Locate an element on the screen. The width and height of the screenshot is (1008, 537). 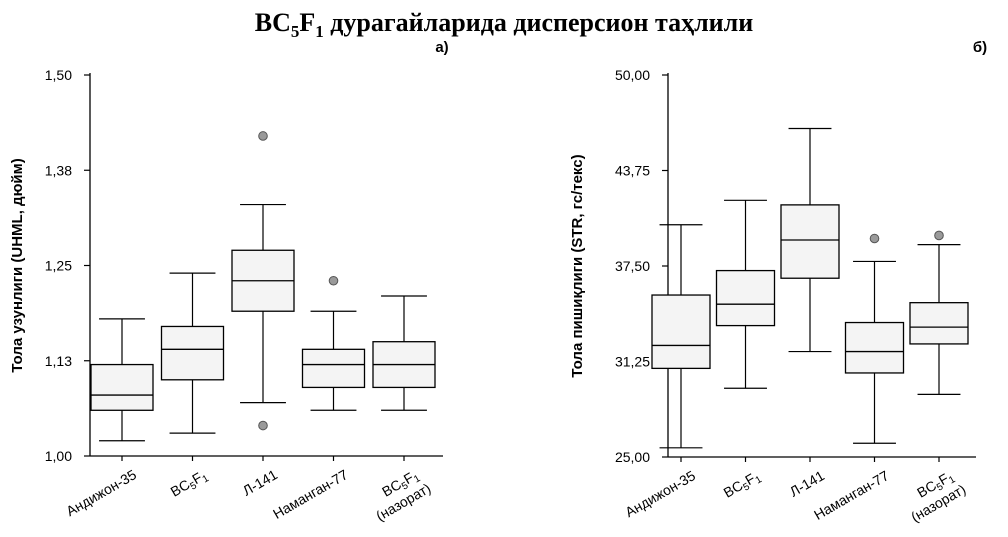
y-axis-label: Тола пишиқлиги (STR, гс/текс) is located at coordinates (577, 265).